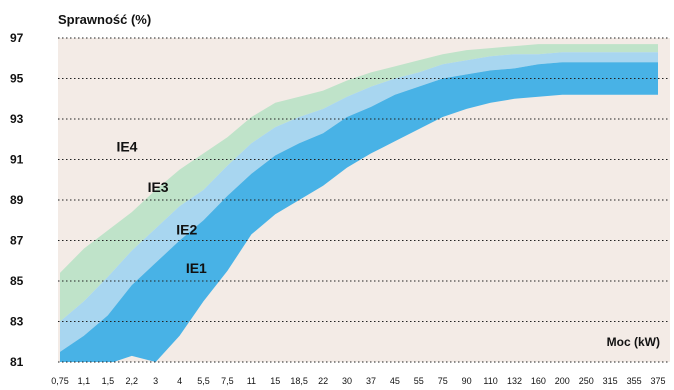 The width and height of the screenshot is (674, 390). Describe the element at coordinates (419, 381) in the screenshot. I see `x-tick-label: 55` at that location.